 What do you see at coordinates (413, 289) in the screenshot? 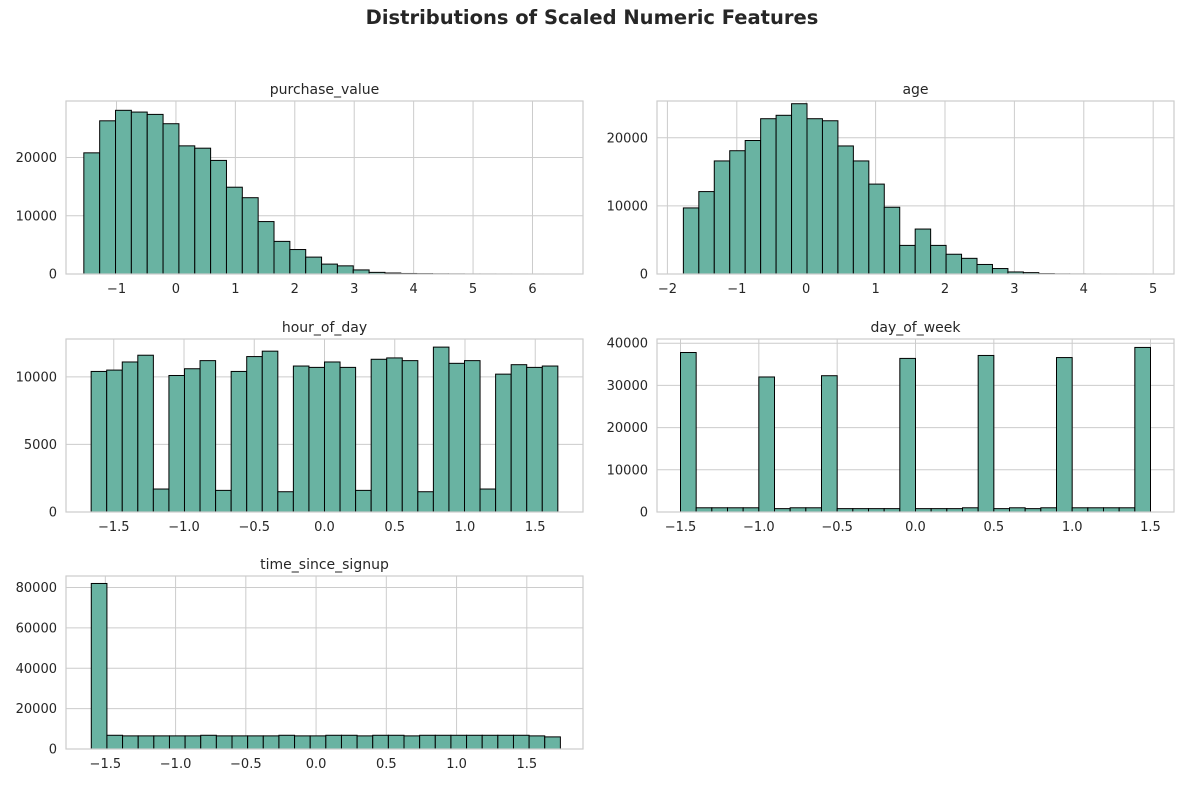
I see `x-tick-label: 4` at bounding box center [413, 289].